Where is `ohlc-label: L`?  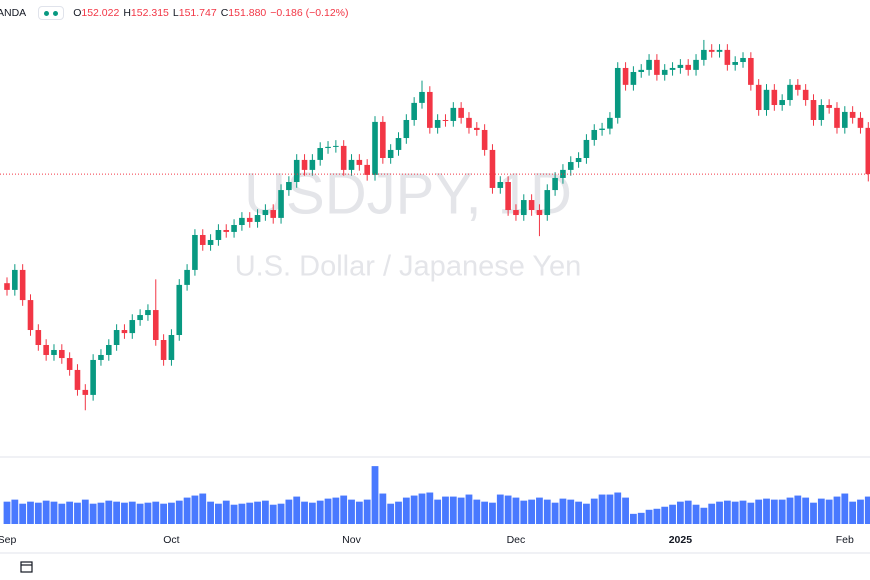
ohlc-label: L is located at coordinates (175, 13).